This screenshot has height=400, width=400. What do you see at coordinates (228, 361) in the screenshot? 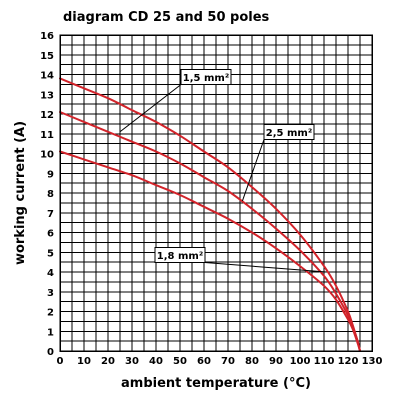
I see `x-tick-label: 70` at bounding box center [228, 361].